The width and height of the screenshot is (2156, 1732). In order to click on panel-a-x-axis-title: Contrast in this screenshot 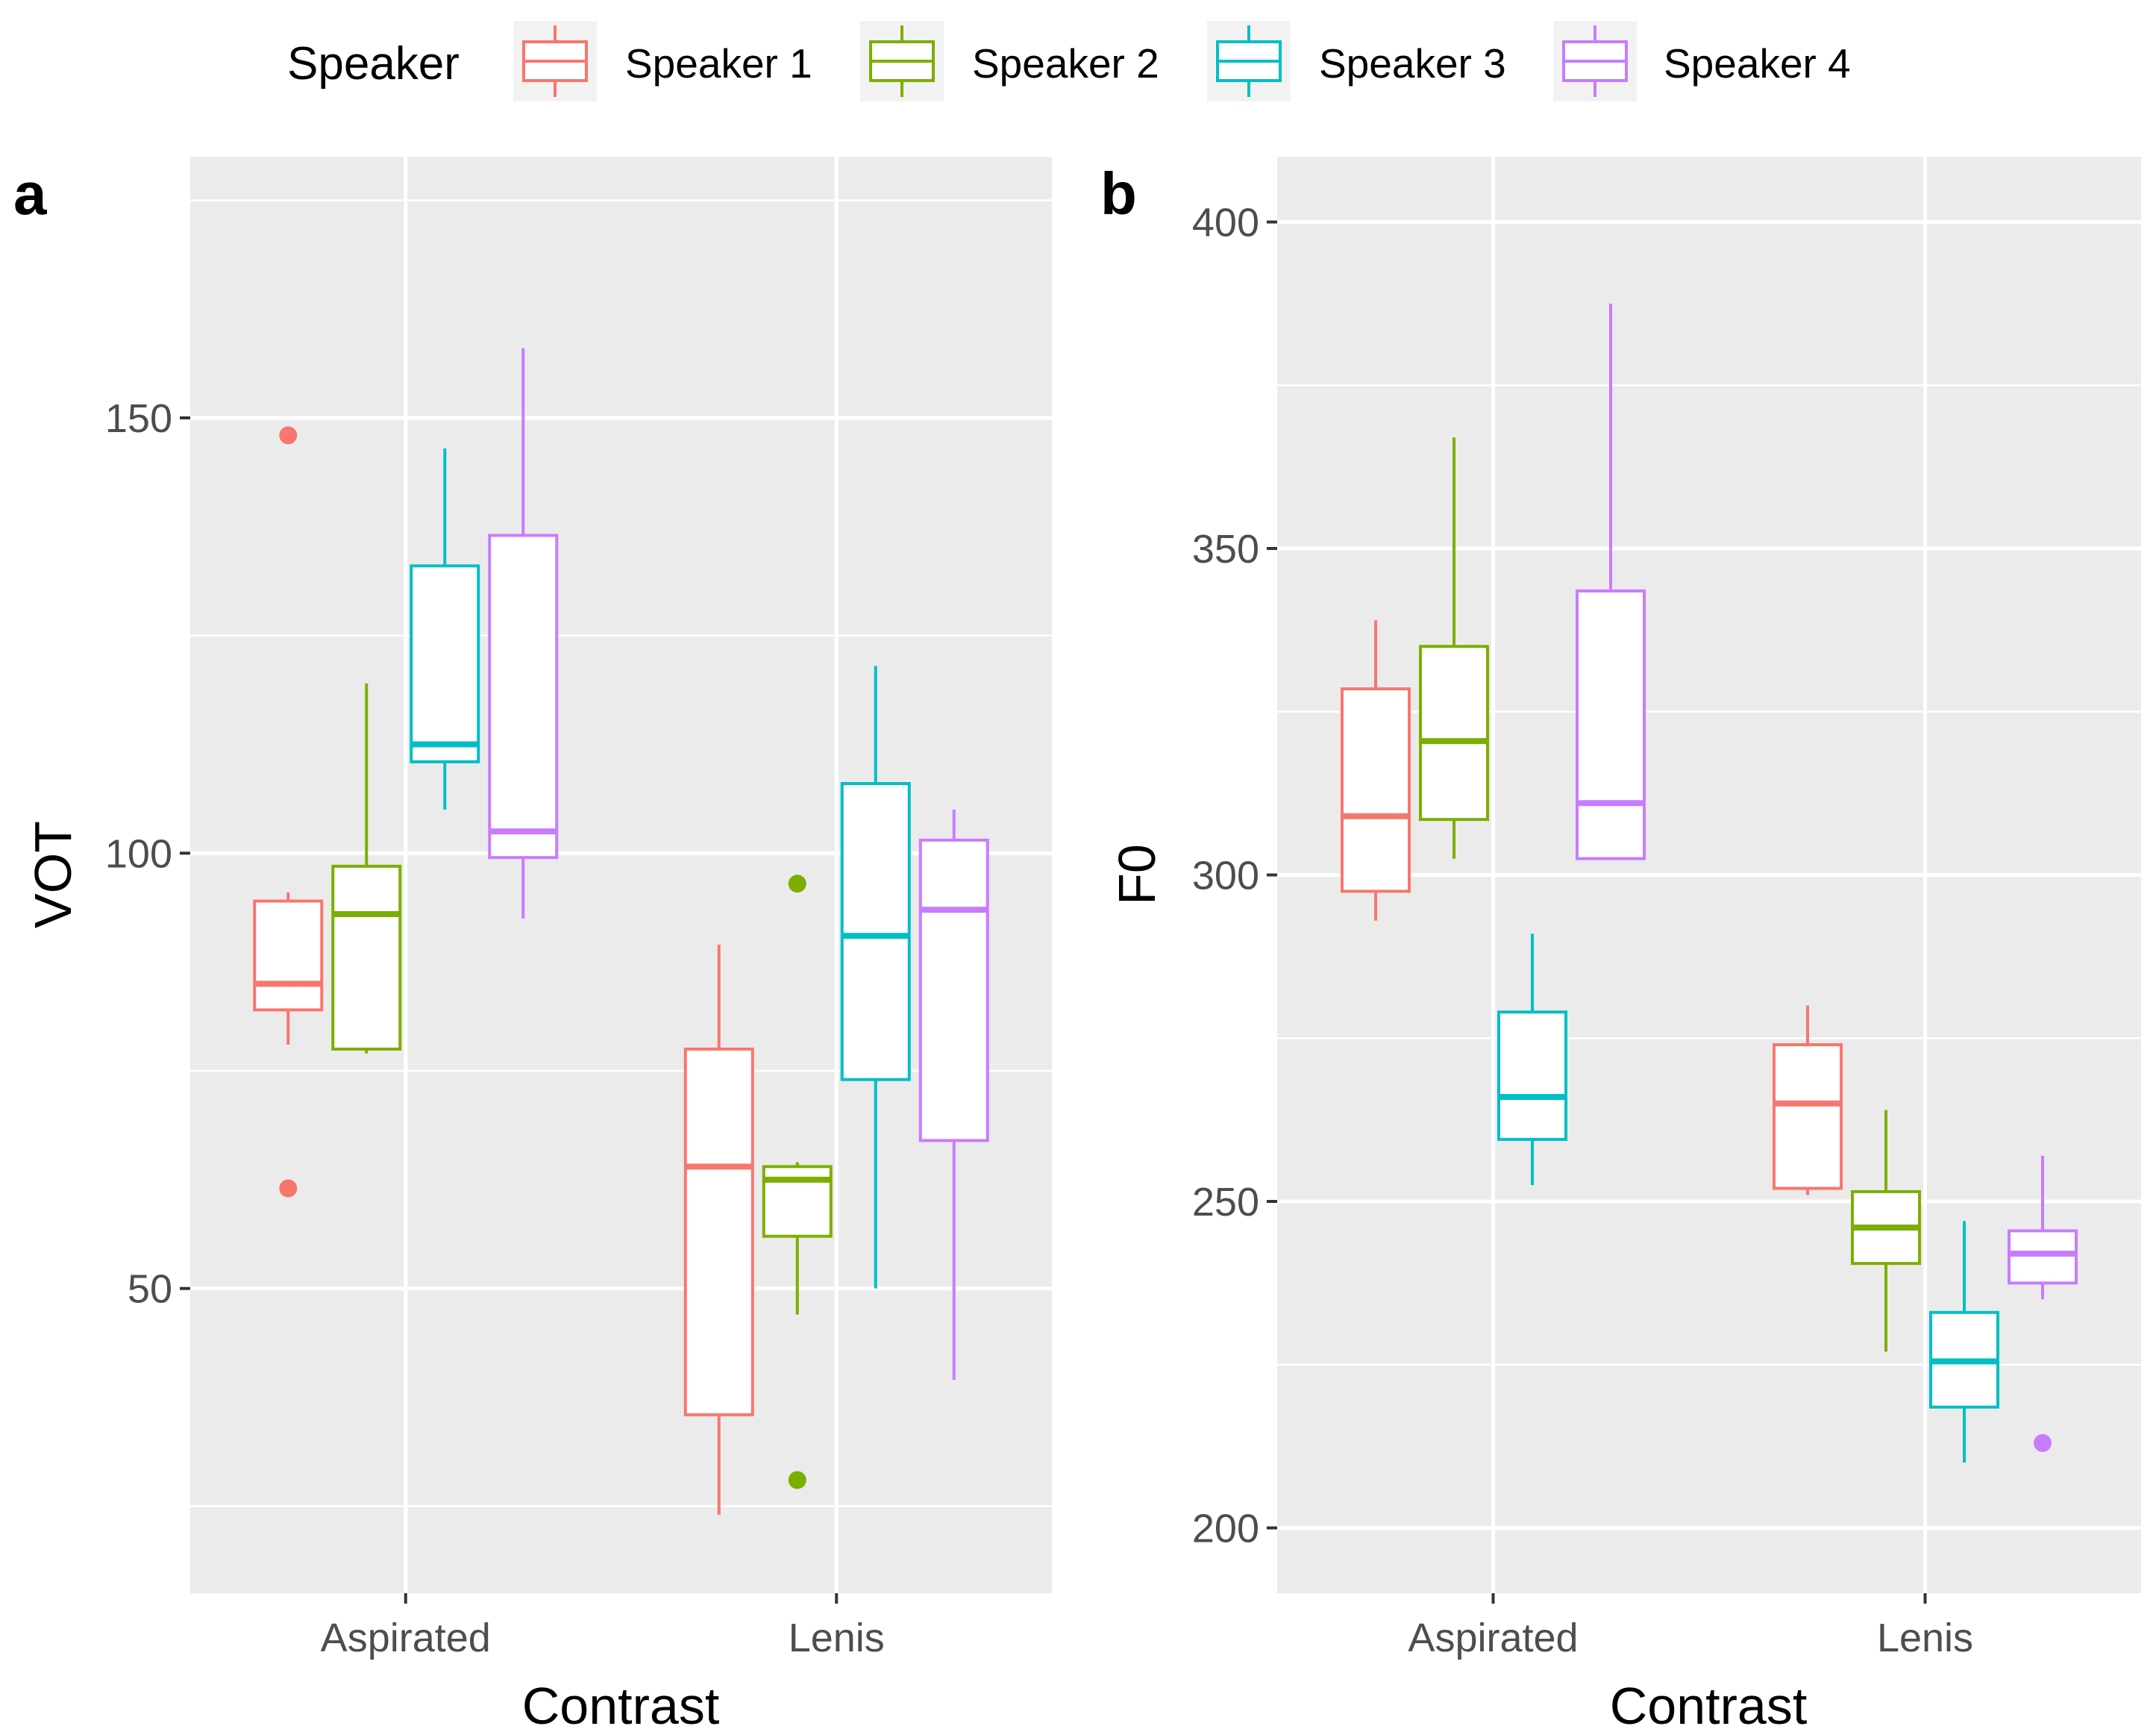, I will do `click(621, 1704)`.